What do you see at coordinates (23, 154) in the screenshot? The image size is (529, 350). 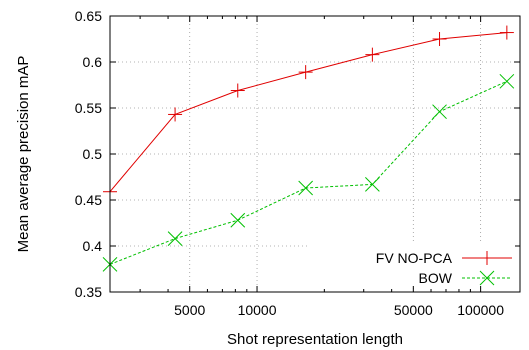 I see `y-axis-title: Mean average precision mAP` at bounding box center [23, 154].